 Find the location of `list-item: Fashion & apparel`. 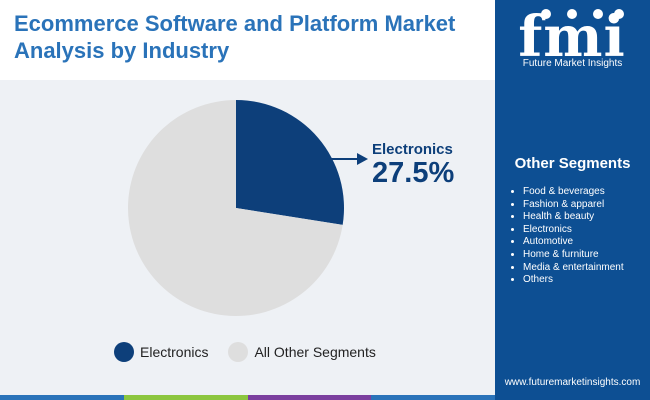

list-item: Fashion & apparel is located at coordinates (573, 205).